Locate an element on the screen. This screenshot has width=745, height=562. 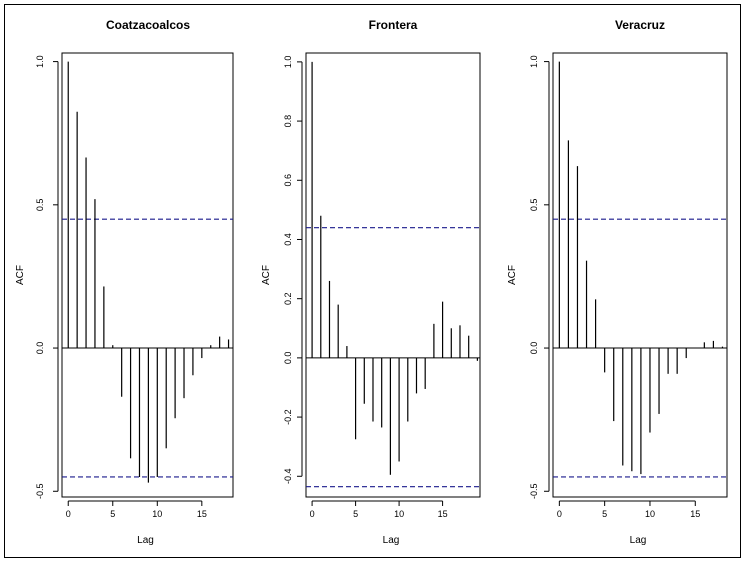
y-tick-label: 0.6 is located at coordinates (288, 180).